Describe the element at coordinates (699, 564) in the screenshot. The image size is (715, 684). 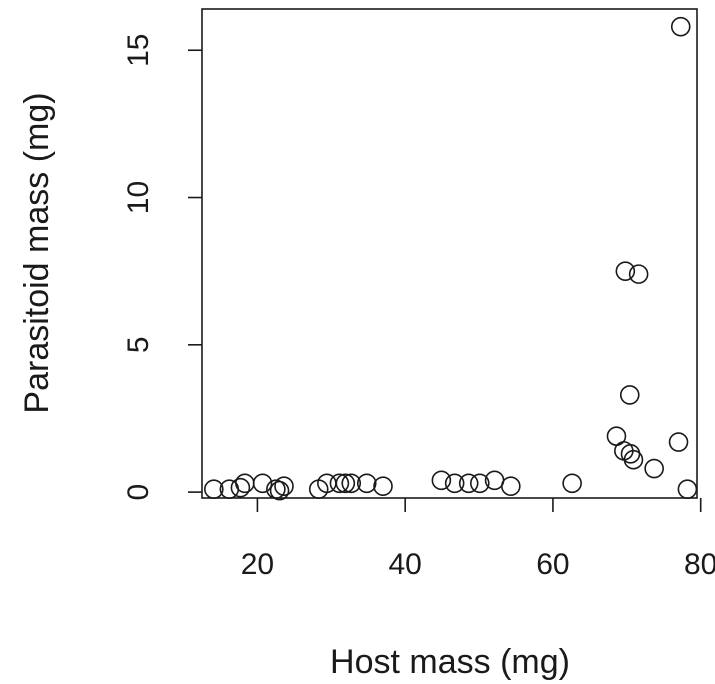
I see `x-tick-label: 80` at that location.